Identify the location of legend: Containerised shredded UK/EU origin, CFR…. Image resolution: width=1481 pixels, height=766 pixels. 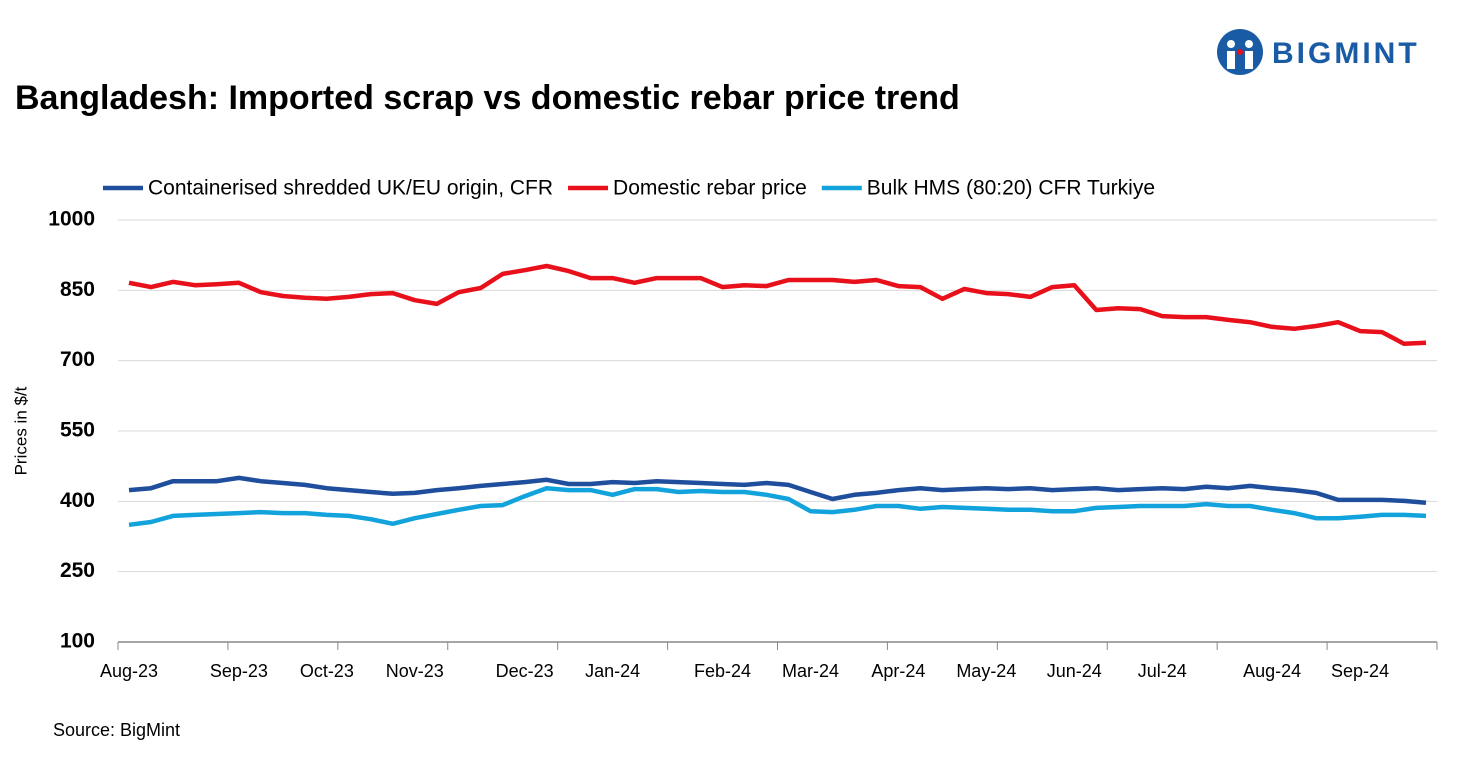
(629, 188).